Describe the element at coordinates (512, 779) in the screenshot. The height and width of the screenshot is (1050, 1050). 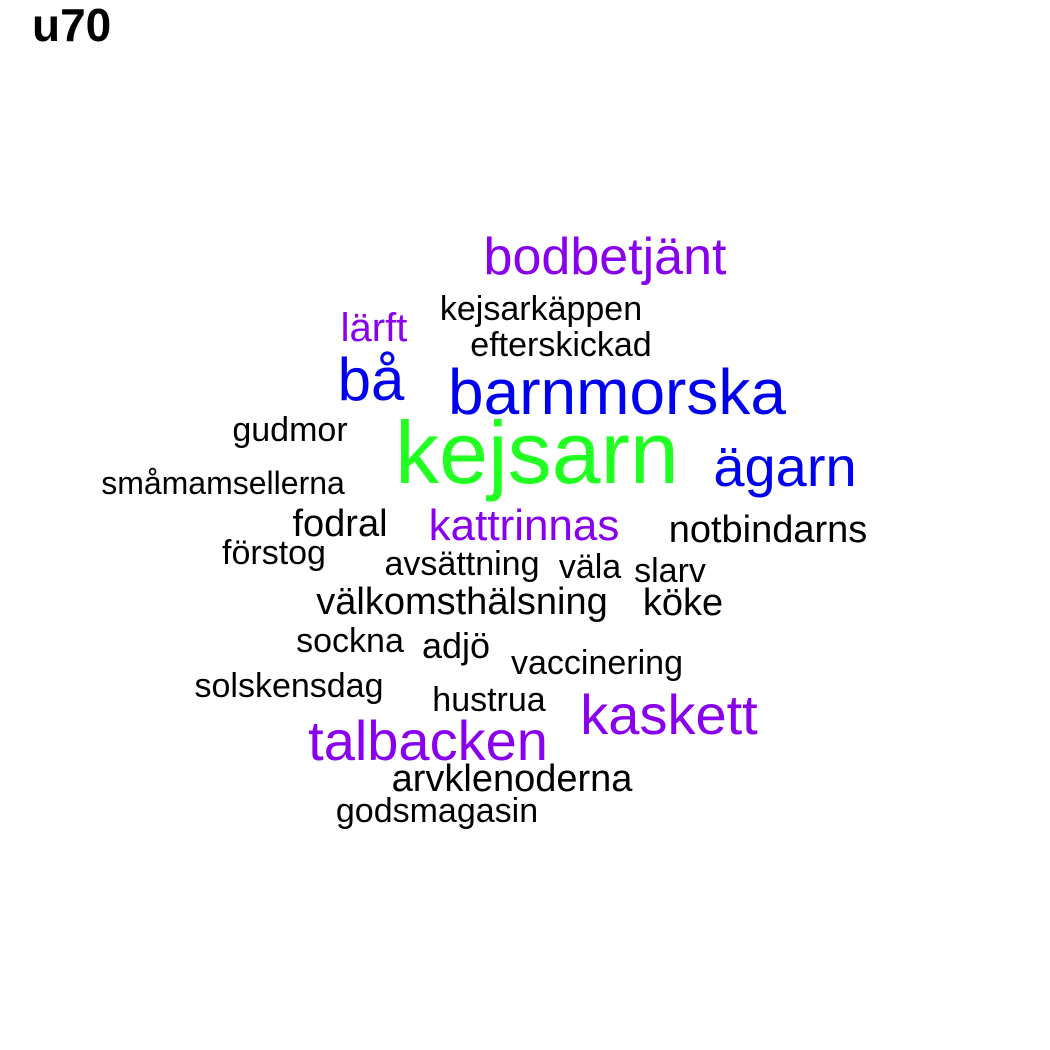
I see `word-arvklenoderna: arvklenoderna` at that location.